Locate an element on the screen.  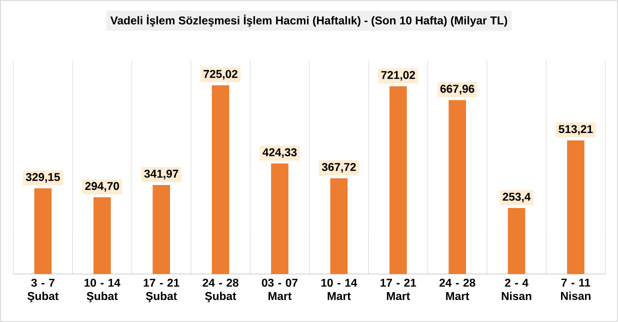
data-label: 341,97 is located at coordinates (161, 175).